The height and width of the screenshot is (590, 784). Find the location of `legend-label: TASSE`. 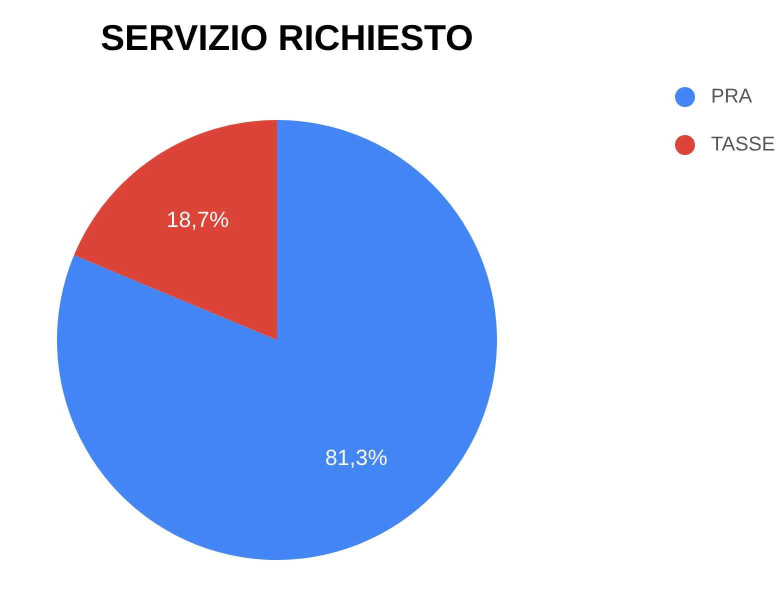

legend-label: TASSE is located at coordinates (743, 144).